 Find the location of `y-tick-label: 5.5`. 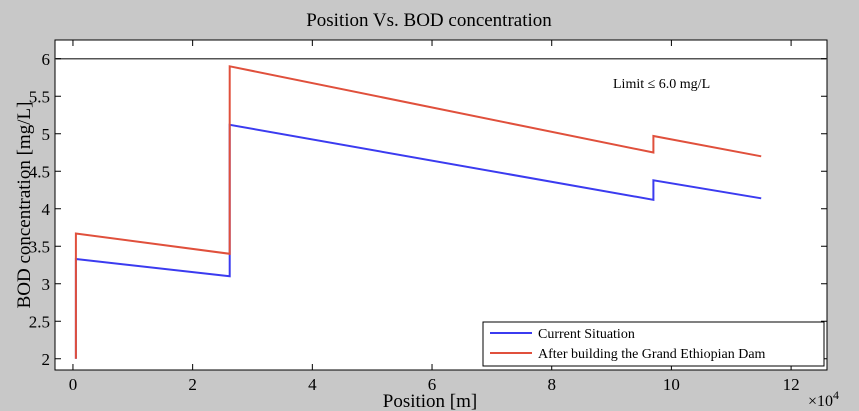

y-tick-label: 5.5 is located at coordinates (39, 96).